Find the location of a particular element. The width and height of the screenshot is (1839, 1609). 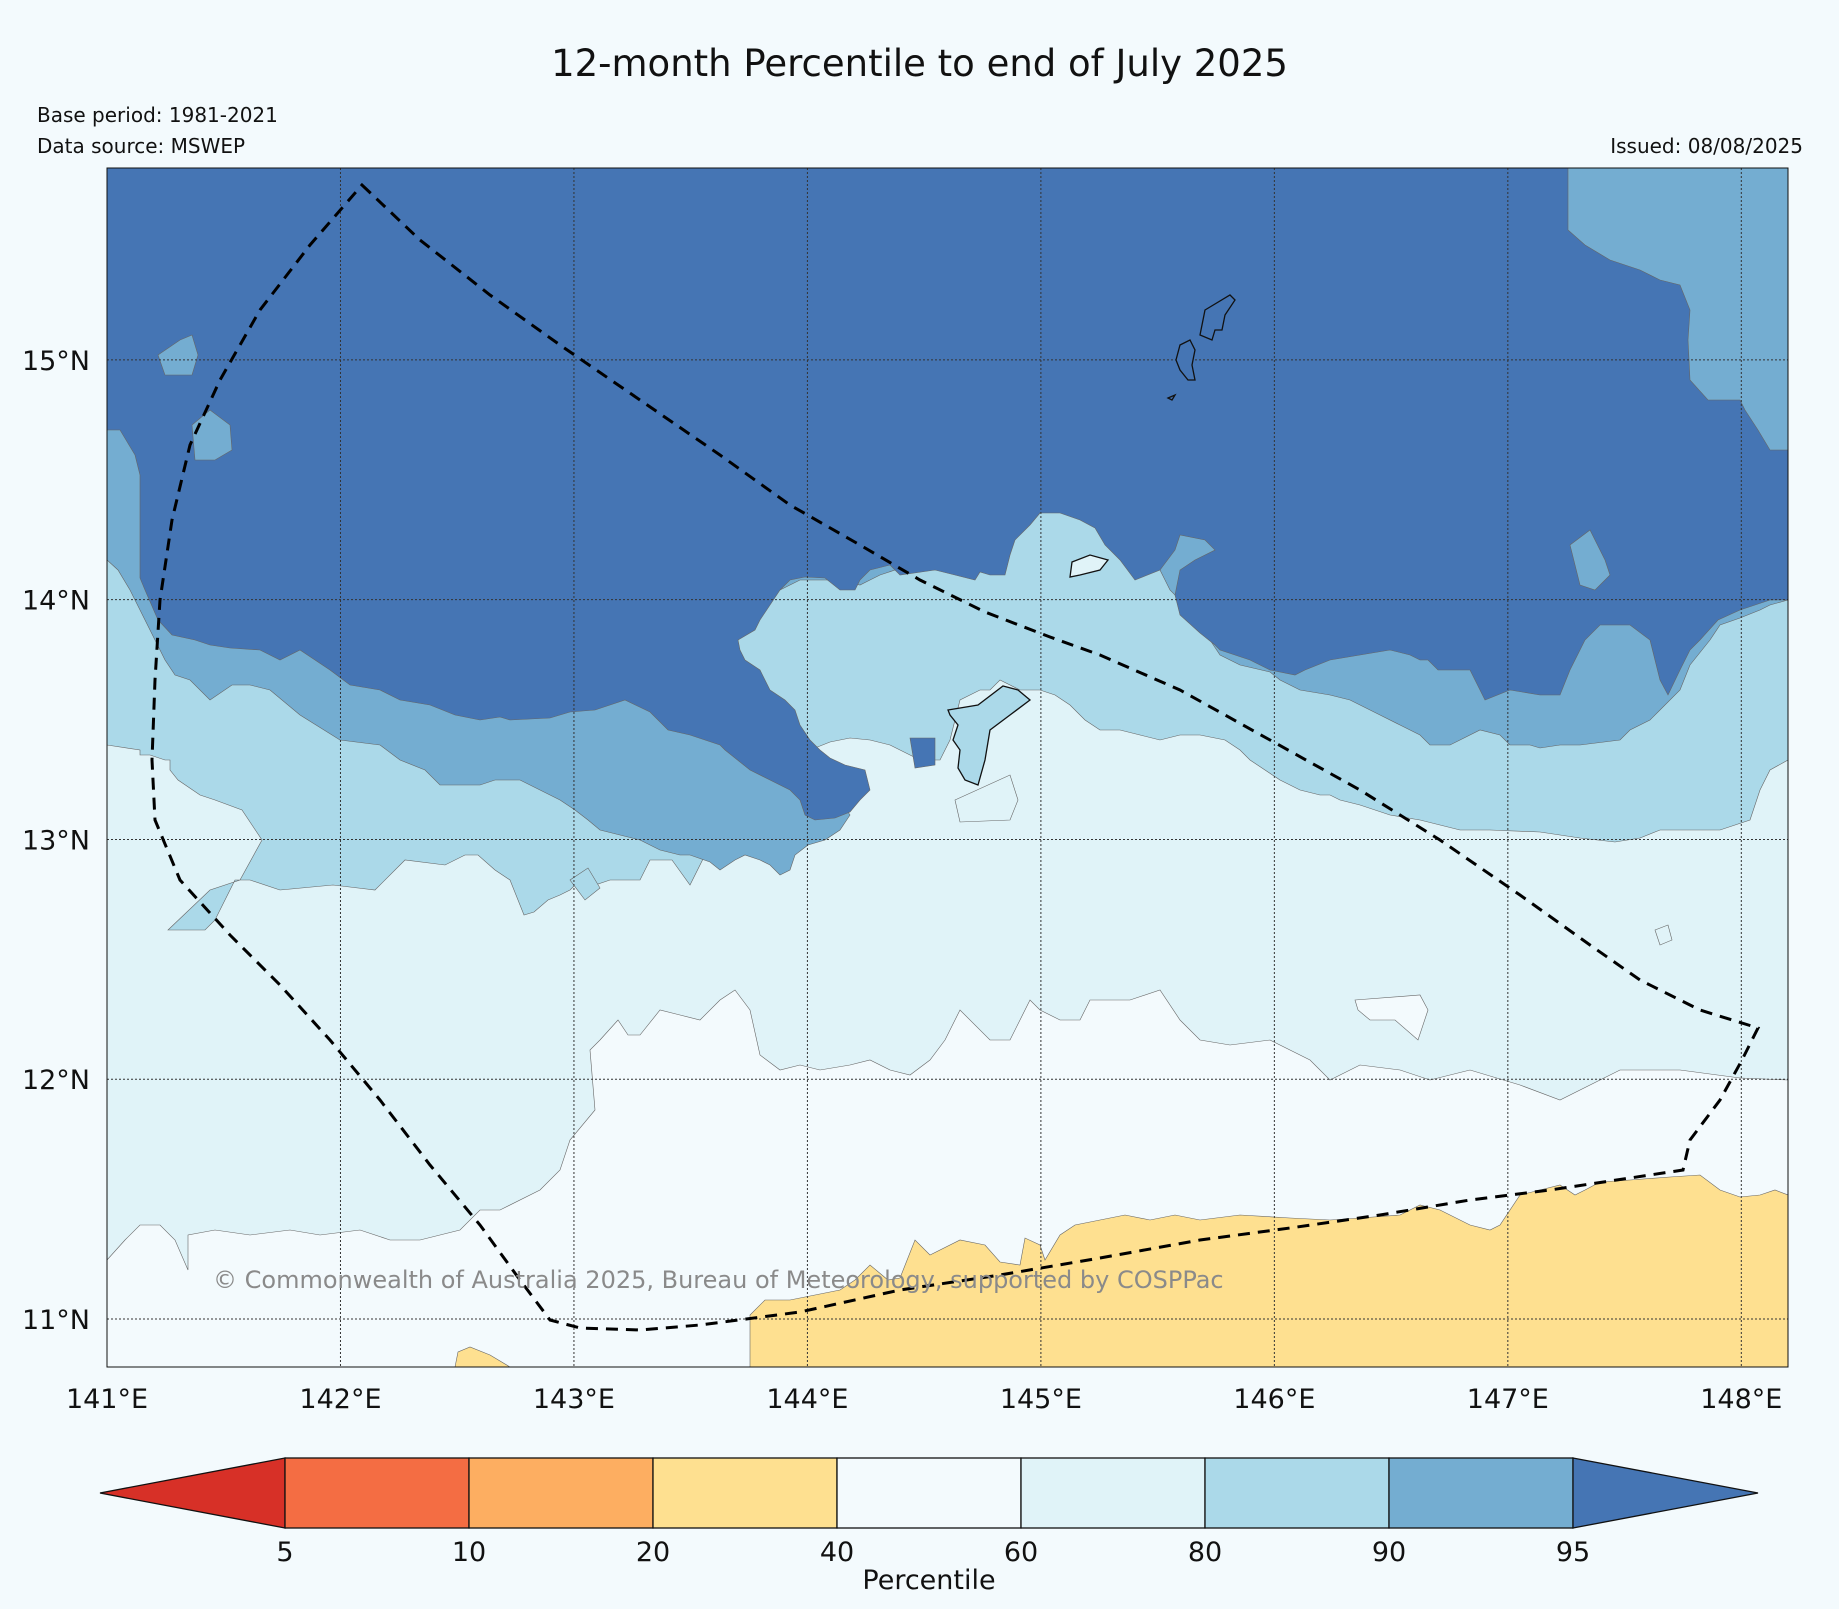

x-tick-label: 148°E is located at coordinates (1741, 1399).